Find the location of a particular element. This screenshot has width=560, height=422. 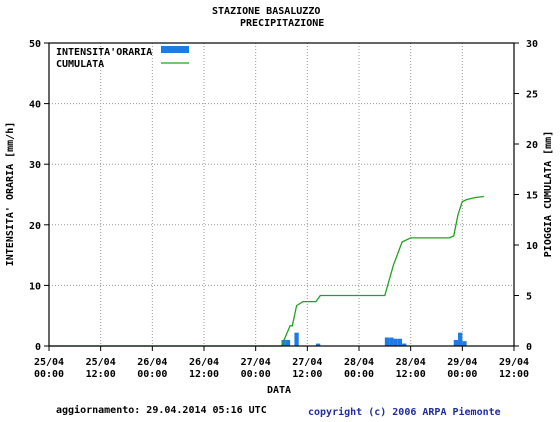

y-tick-label-left: 0 is located at coordinates (38, 347).